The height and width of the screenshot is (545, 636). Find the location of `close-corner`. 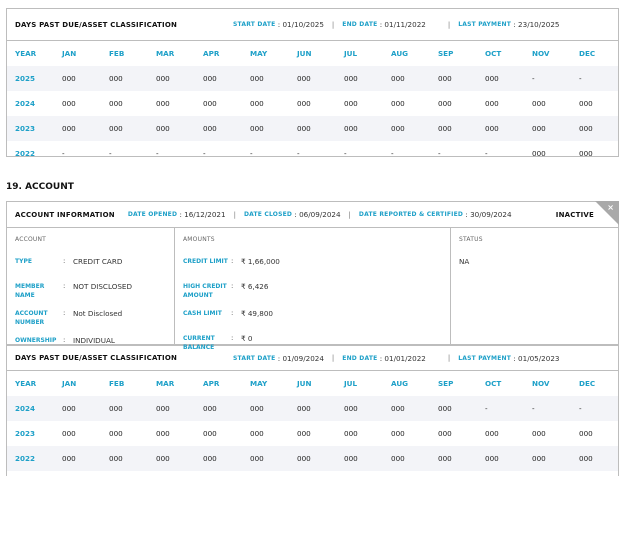

close-corner is located at coordinates (607, 213).